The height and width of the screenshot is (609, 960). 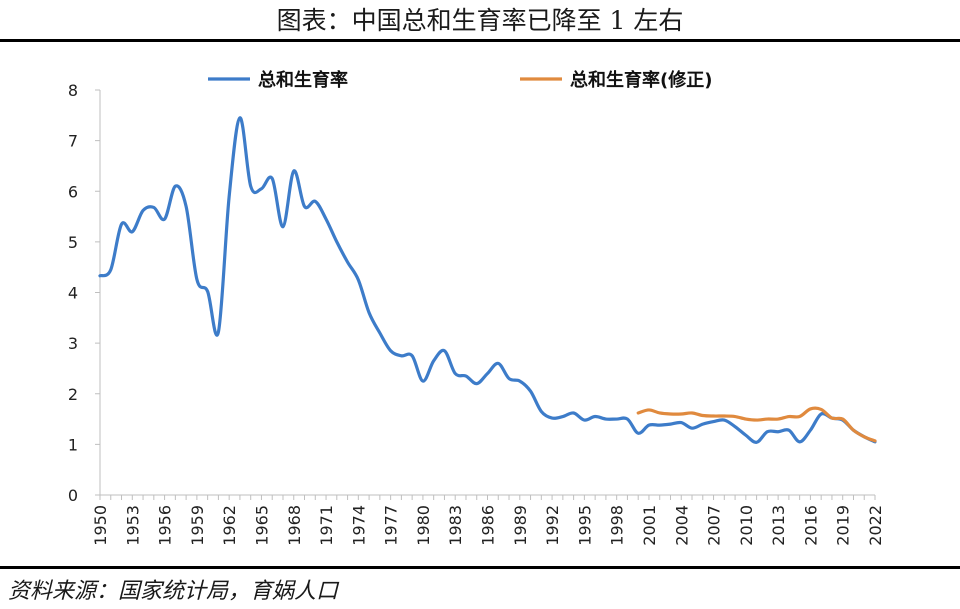 I want to click on x-tick-label: 1980, so click(x=423, y=525).